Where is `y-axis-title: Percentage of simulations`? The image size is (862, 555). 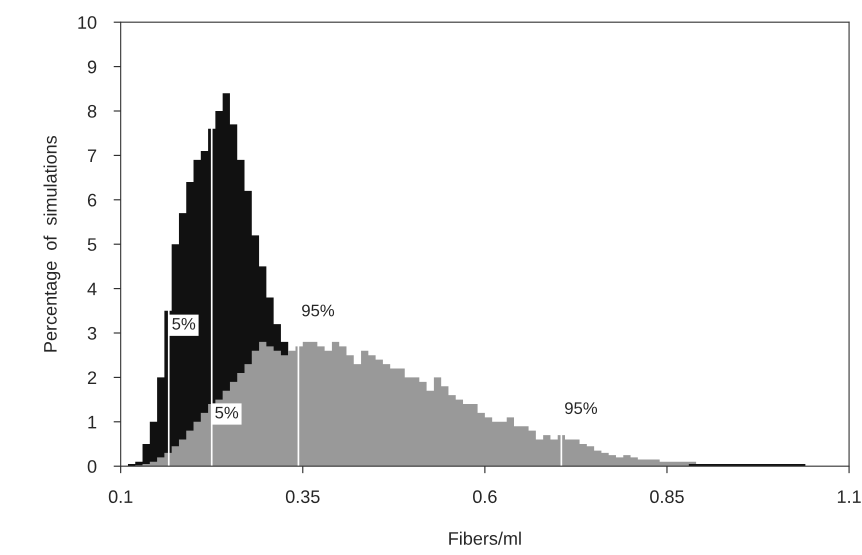
y-axis-title: Percentage of simulations is located at coordinates (51, 244).